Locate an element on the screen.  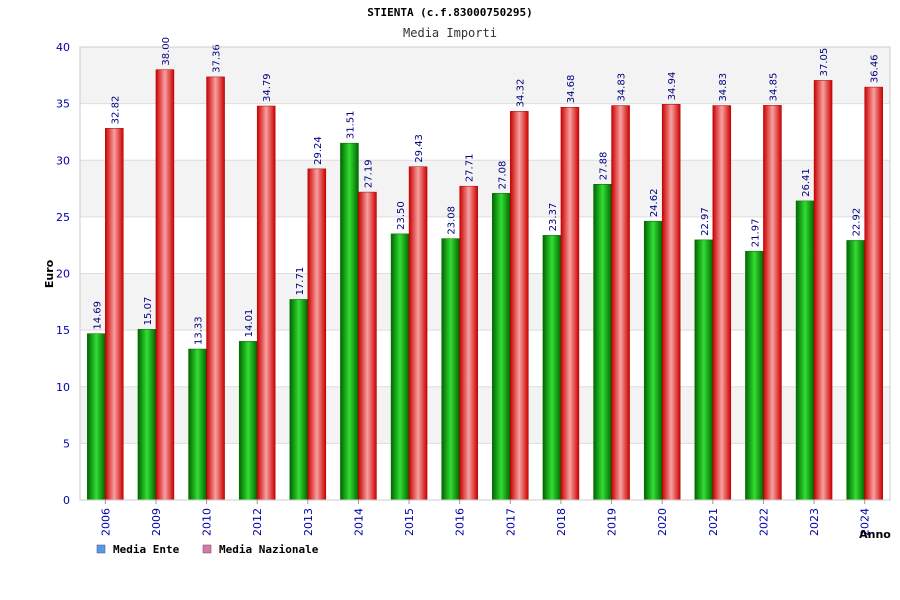
x-tick-label: 2012 is located at coordinates (257, 522).